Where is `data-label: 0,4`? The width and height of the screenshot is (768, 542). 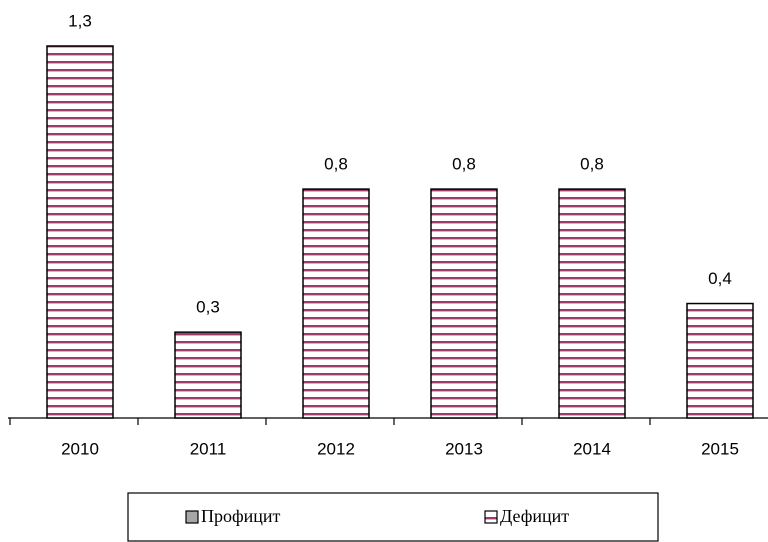
data-label: 0,4 is located at coordinates (720, 278).